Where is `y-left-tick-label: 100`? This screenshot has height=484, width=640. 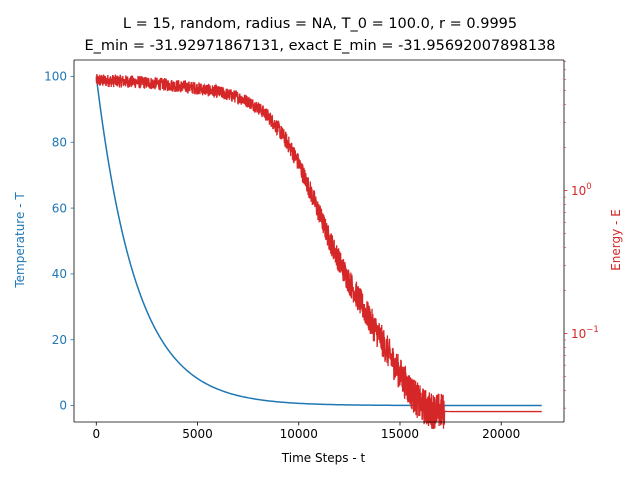 y-left-tick-label: 100 is located at coordinates (55, 77).